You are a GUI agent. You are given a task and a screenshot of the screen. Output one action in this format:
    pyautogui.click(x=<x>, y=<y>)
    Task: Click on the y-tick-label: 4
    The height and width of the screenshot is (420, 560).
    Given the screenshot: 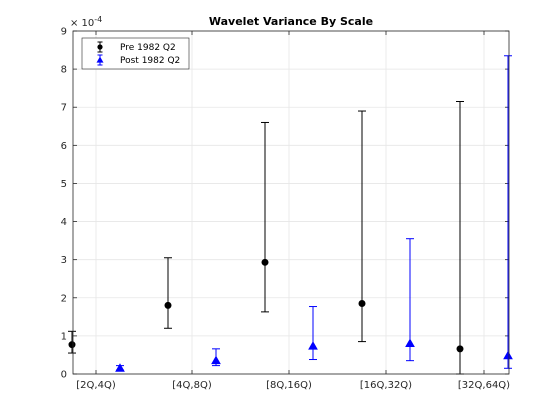 What is the action you would take?
    pyautogui.click(x=64, y=222)
    